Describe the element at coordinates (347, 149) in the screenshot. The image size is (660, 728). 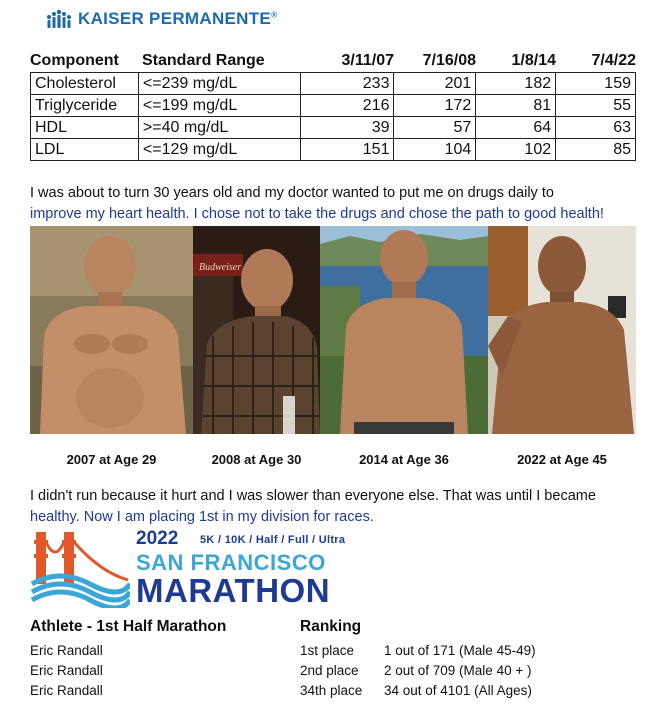
I see `value-cell: 151` at that location.